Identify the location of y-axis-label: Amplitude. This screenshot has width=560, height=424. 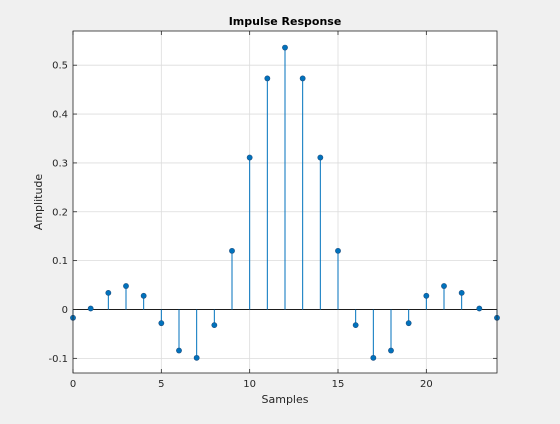
(38, 202).